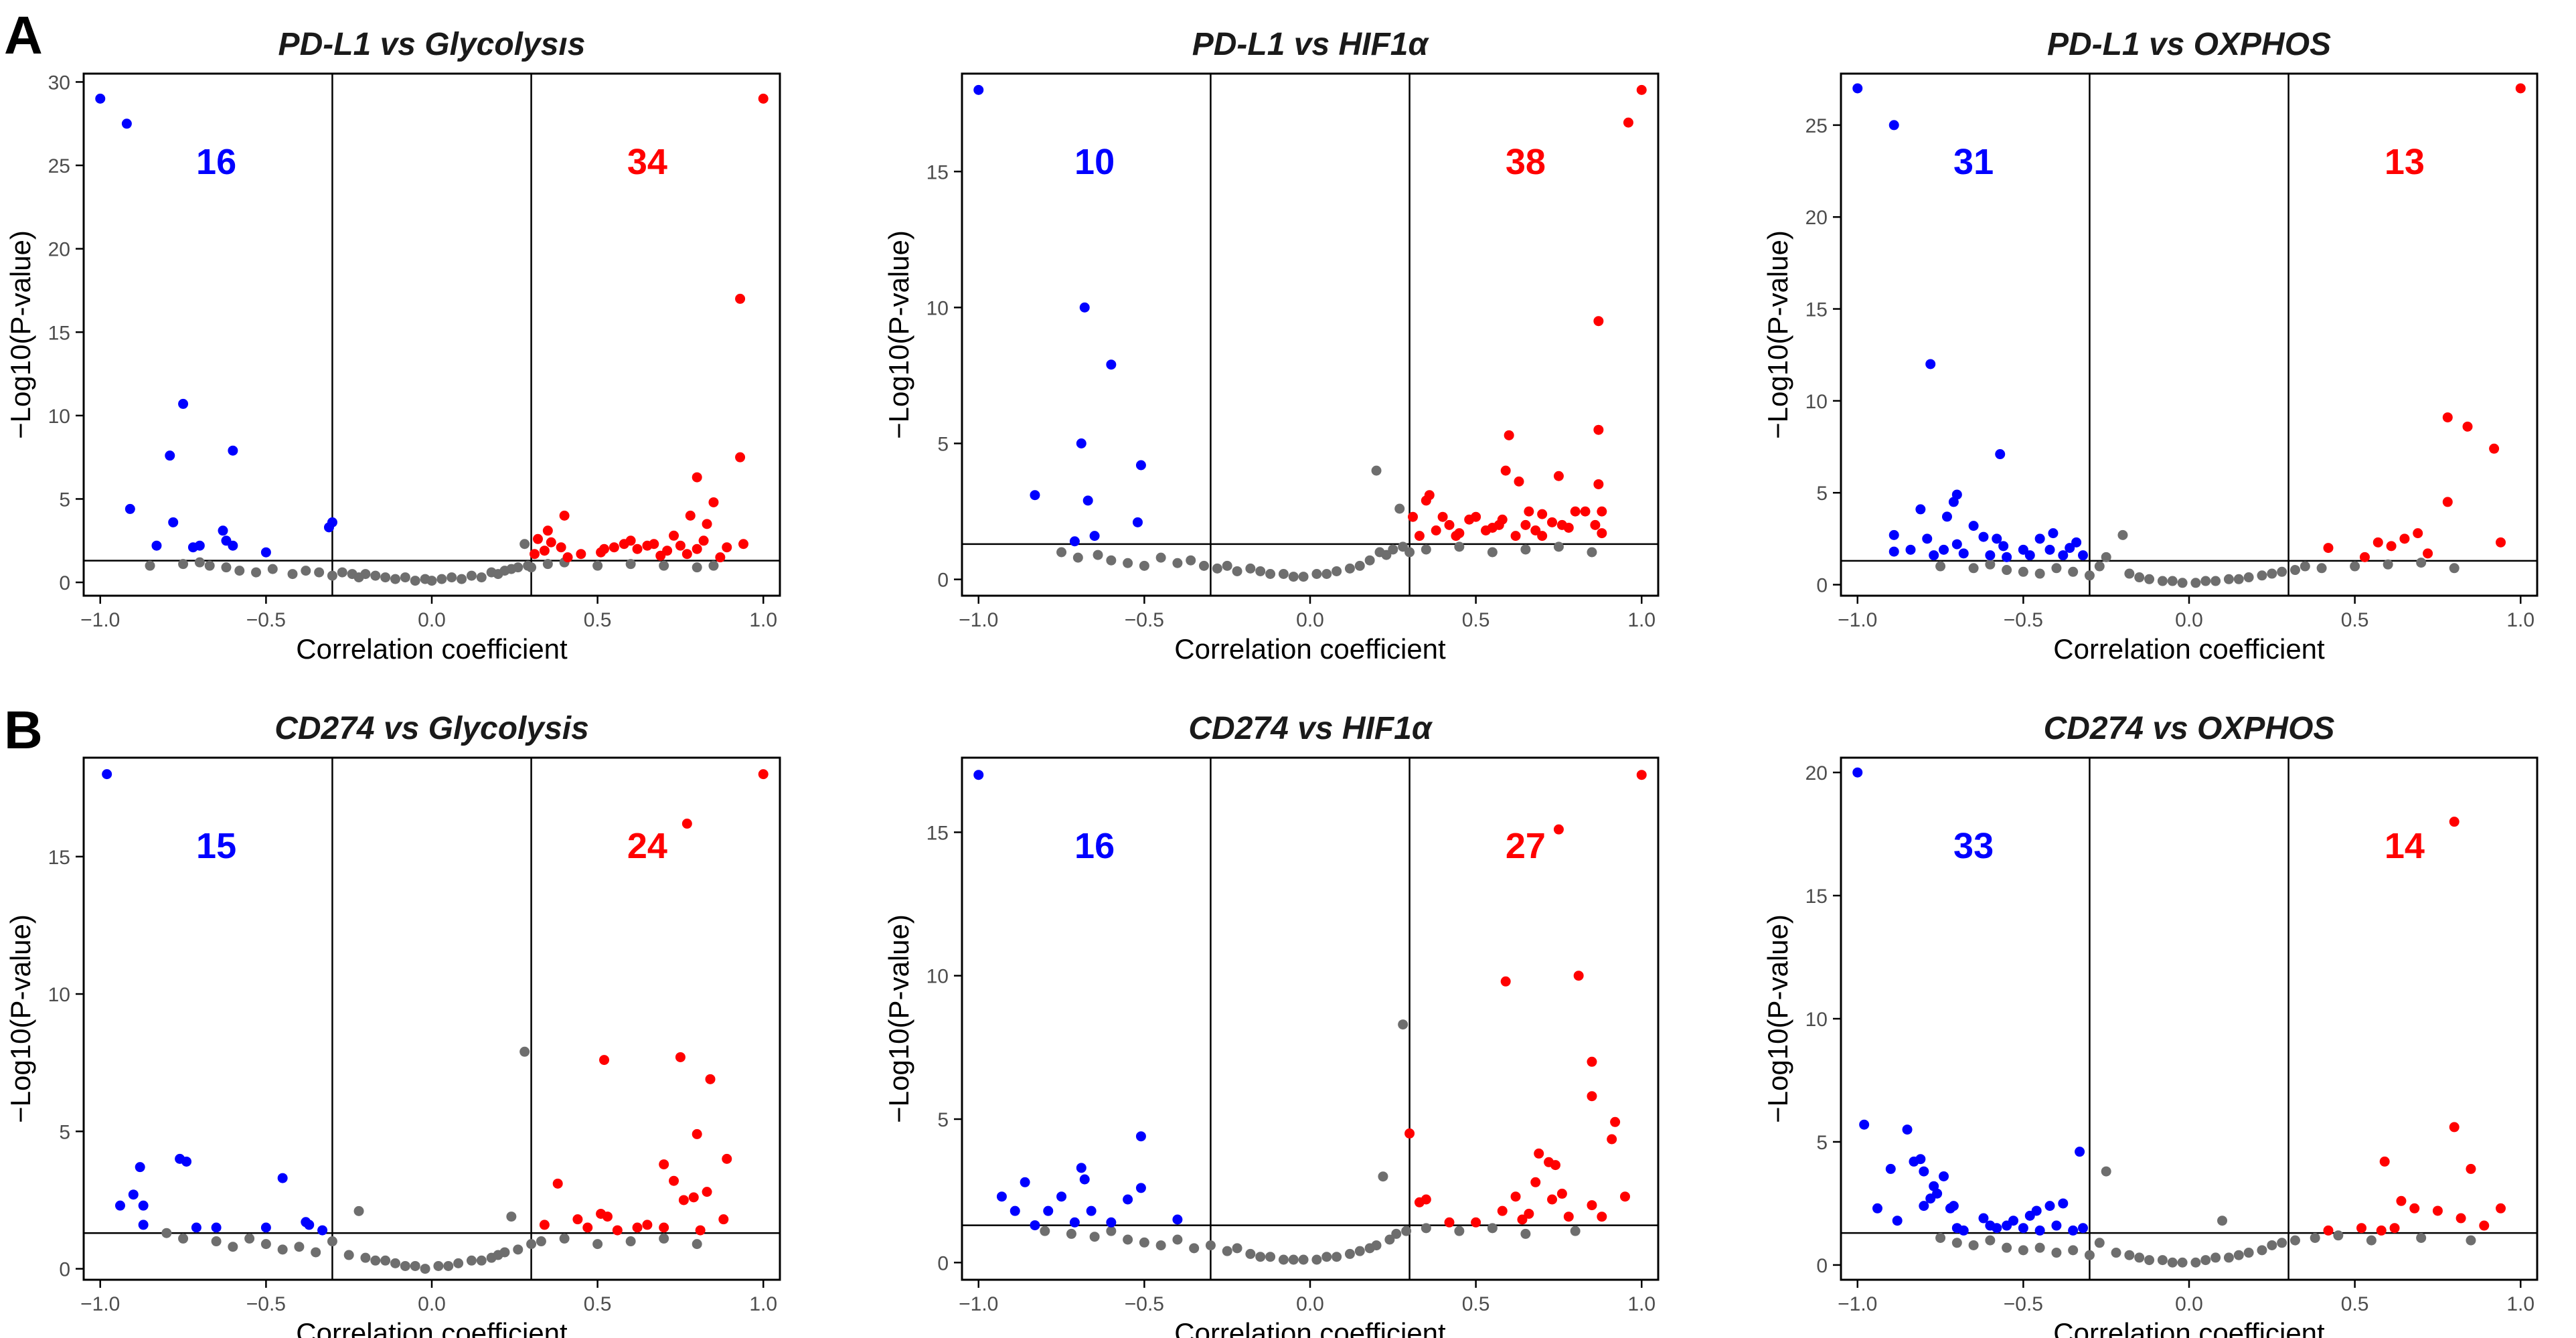 The width and height of the screenshot is (2576, 1338). I want to click on y-tick-label: 0, so click(1822, 1266).